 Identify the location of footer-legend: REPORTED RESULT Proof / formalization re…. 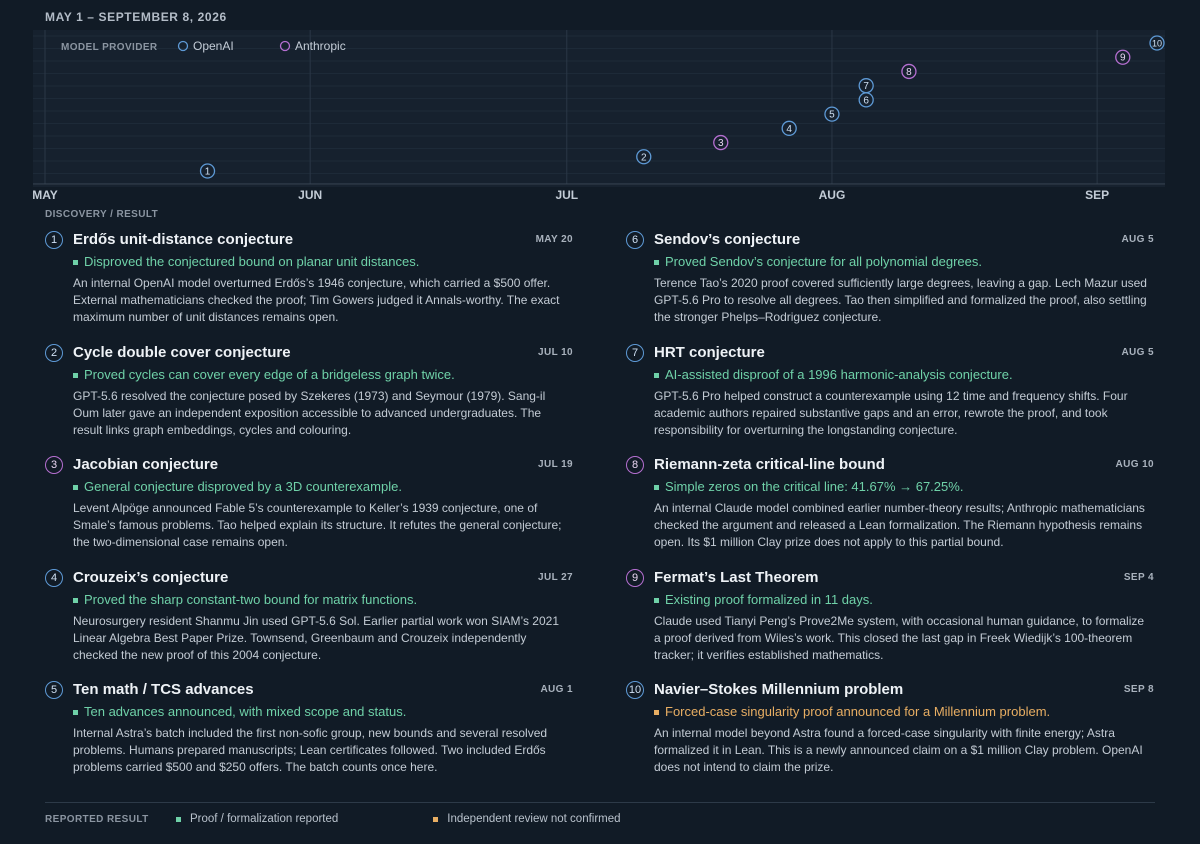
(380, 819).